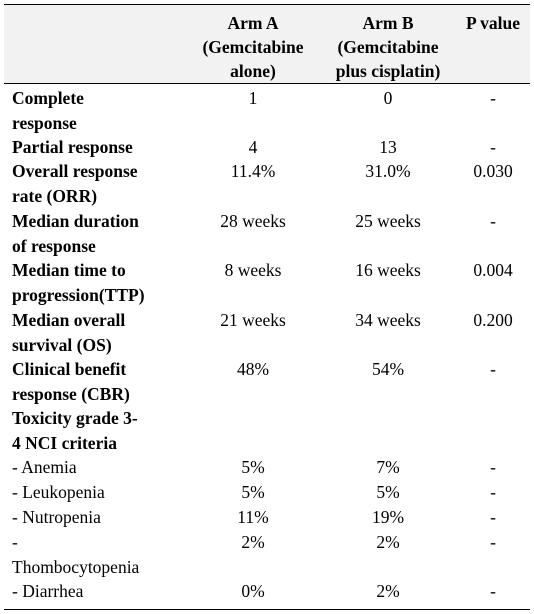  I want to click on header-p-value: P value, so click(493, 23).